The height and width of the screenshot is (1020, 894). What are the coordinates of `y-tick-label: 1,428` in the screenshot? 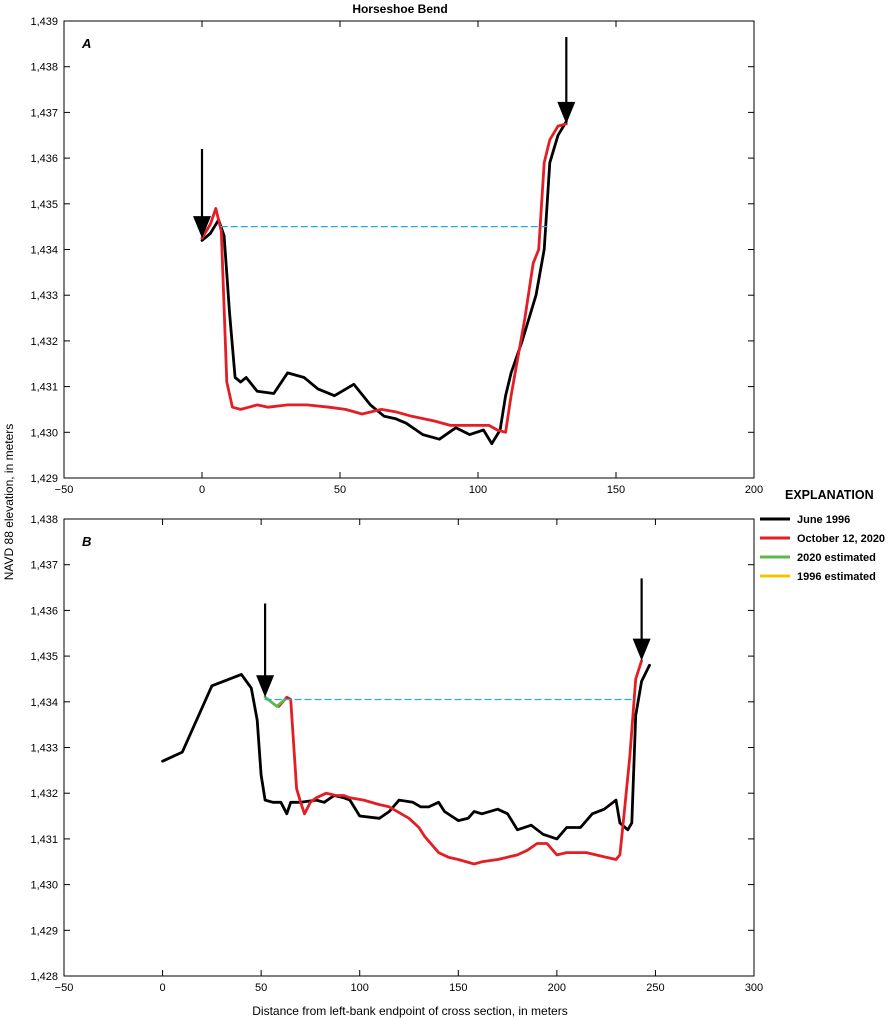 It's located at (44, 977).